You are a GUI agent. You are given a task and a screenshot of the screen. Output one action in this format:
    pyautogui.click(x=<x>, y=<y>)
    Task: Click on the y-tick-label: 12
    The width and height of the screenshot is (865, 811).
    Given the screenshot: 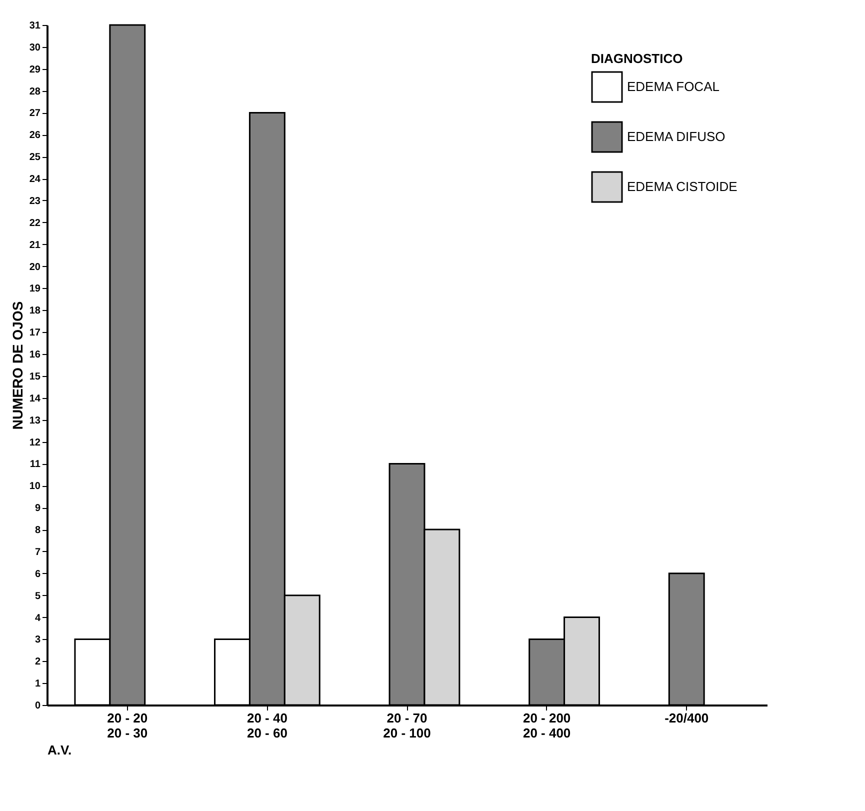 What is the action you would take?
    pyautogui.click(x=35, y=442)
    